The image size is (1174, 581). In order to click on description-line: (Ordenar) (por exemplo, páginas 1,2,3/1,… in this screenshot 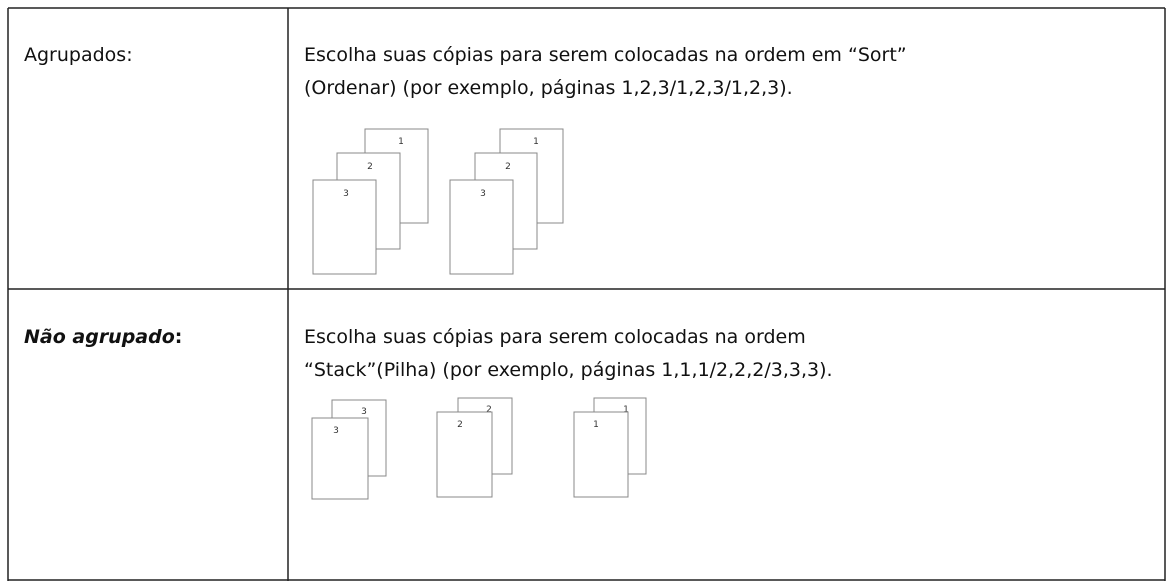, I will do `click(548, 88)`.